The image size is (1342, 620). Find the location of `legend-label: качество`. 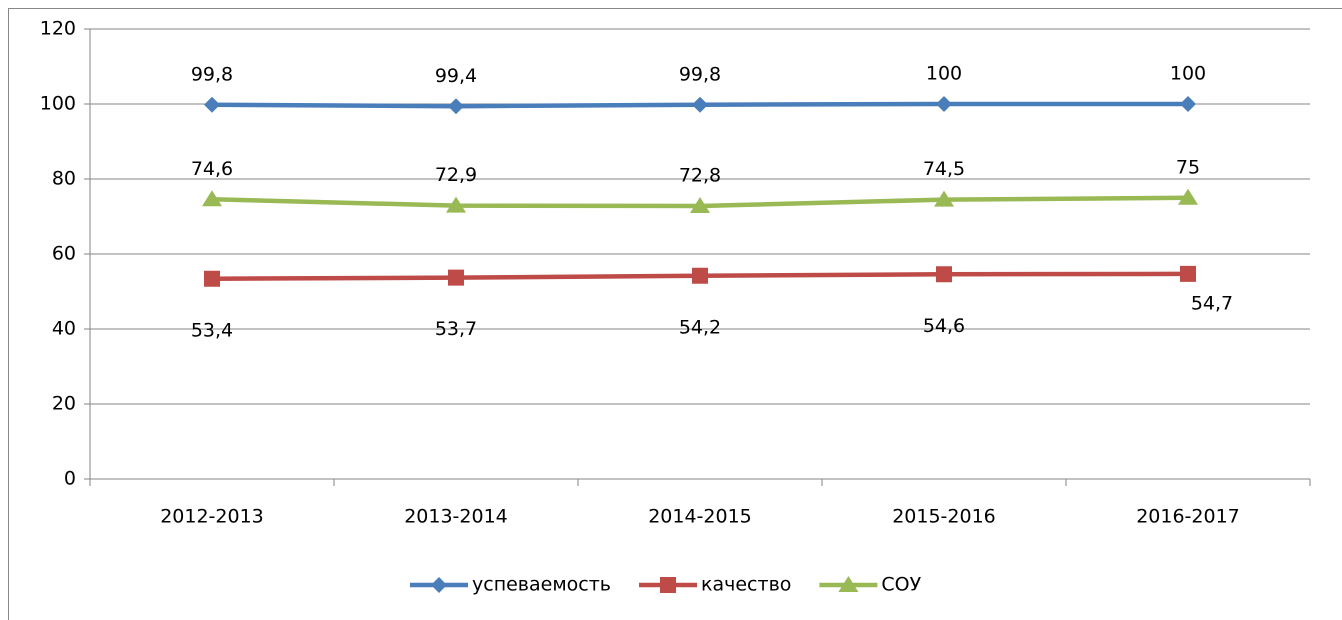

legend-label: качество is located at coordinates (746, 585).